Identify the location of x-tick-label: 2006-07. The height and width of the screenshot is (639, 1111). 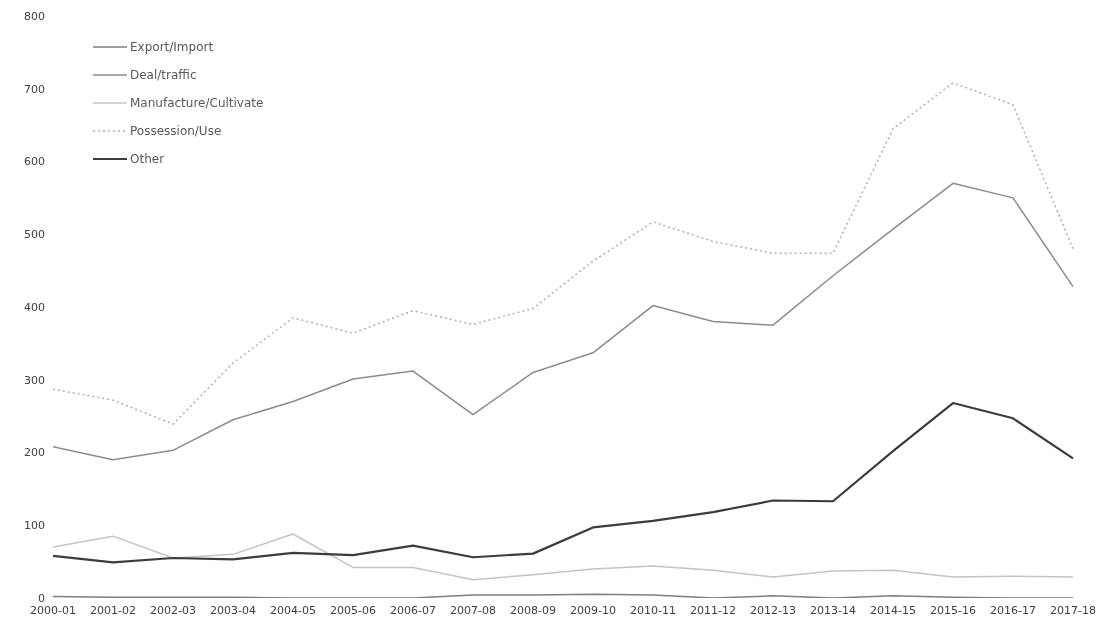
(413, 610).